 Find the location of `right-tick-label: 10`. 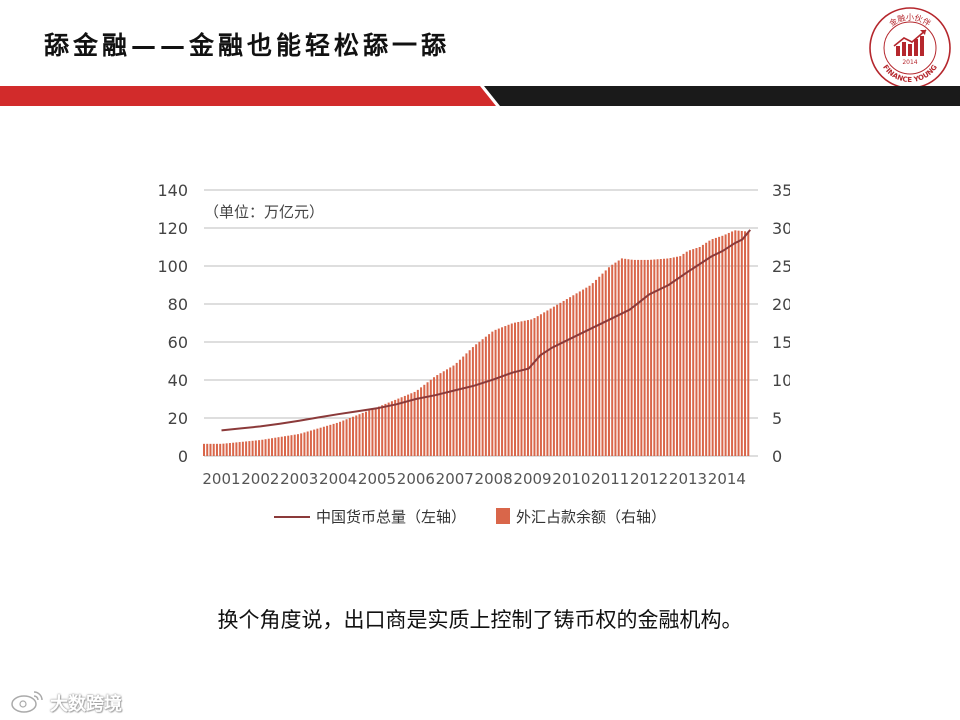

right-tick-label: 10 is located at coordinates (781, 380).